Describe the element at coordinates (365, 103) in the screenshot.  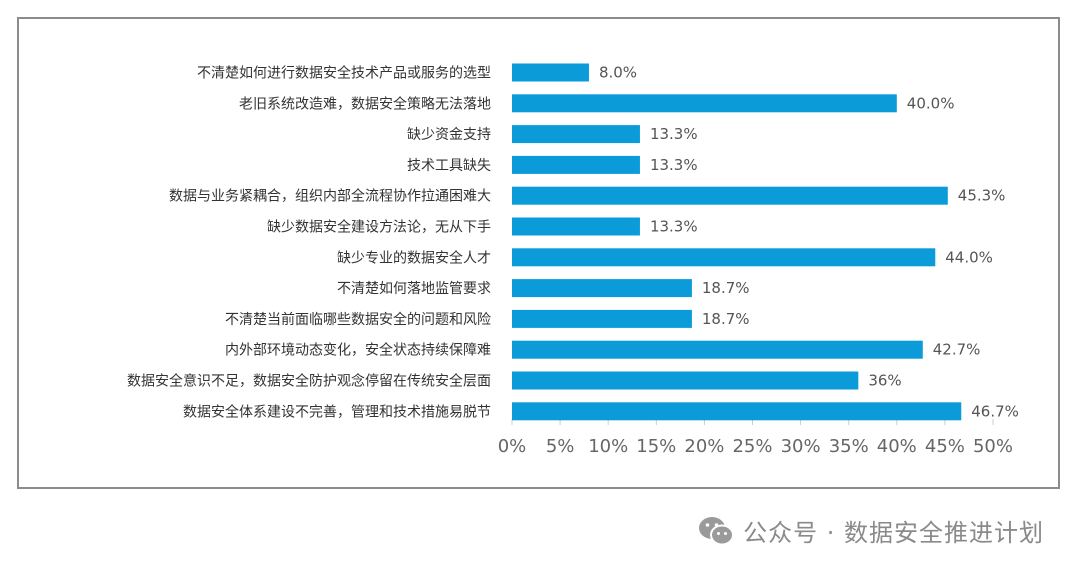
I see `category-label: 老旧系统改造难，数据安全策略无法落地` at that location.